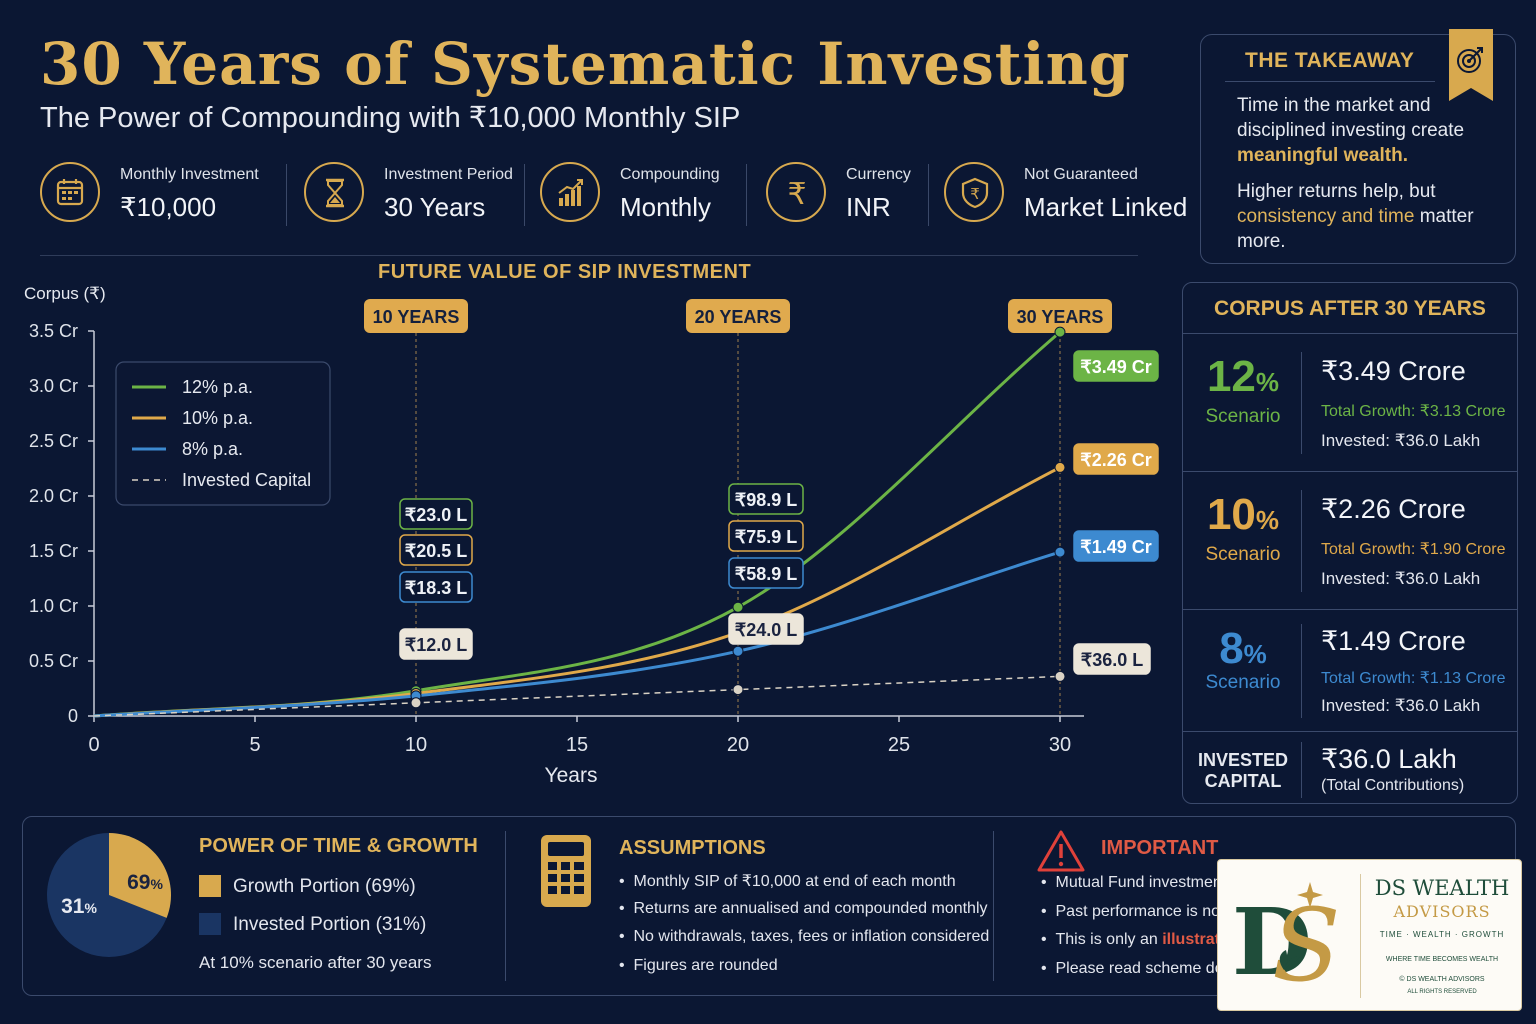 The image size is (1536, 1024). I want to click on stat-label: Currency, so click(878, 174).